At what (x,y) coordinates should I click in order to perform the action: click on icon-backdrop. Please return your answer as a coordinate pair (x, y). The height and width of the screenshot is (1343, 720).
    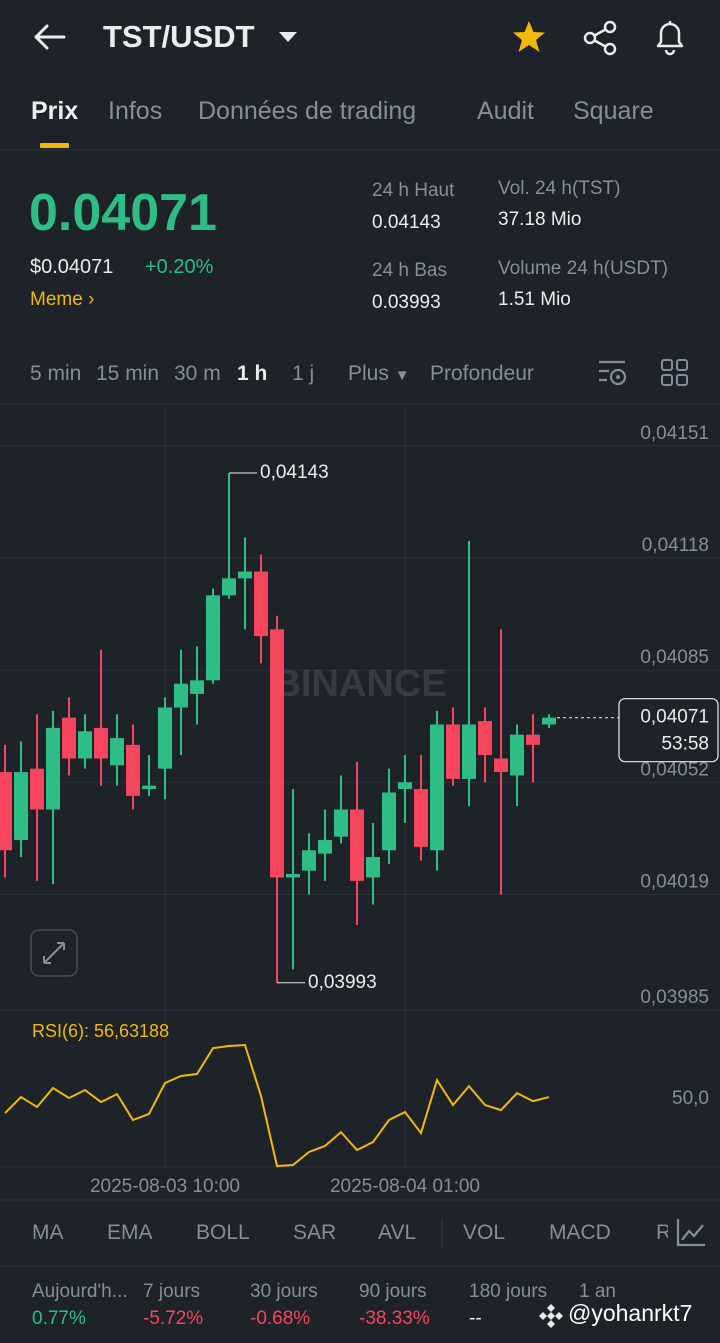
    Looking at the image, I should click on (694, 1233).